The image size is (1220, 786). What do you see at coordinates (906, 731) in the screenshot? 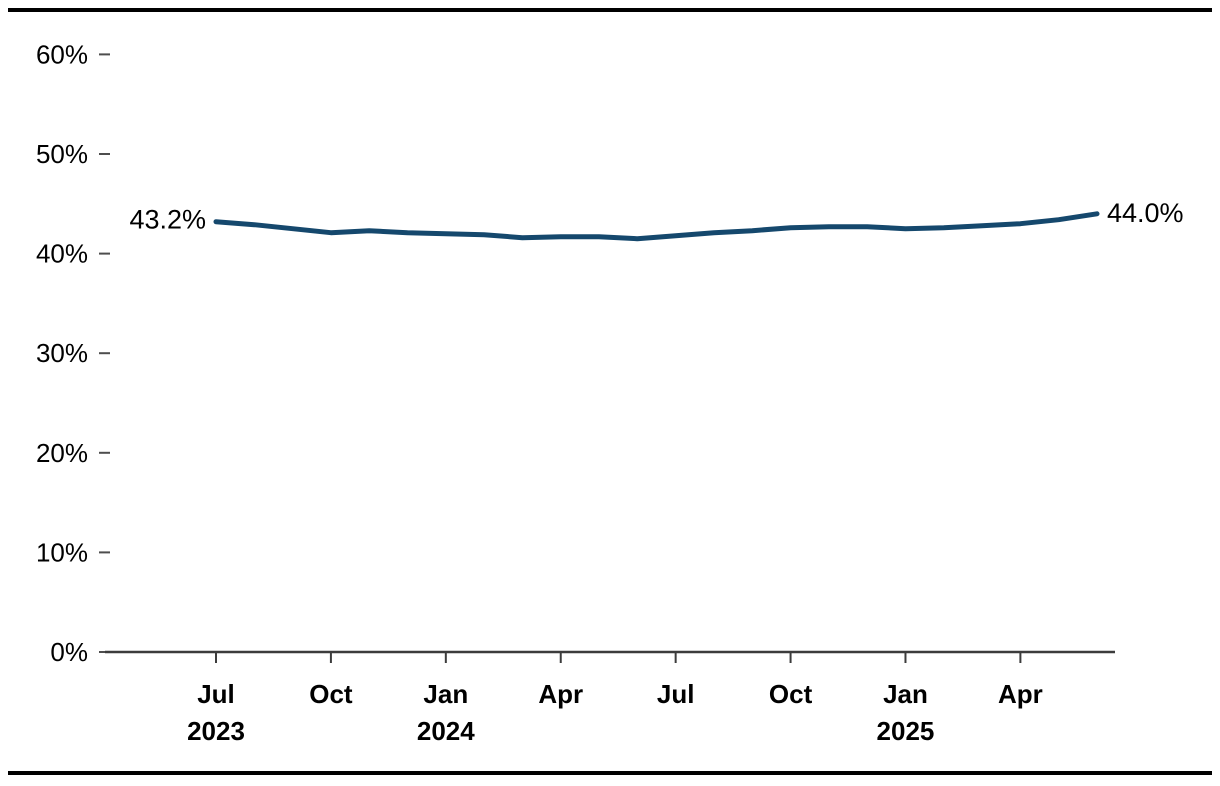
I see `x-tick-year-label: 2025` at bounding box center [906, 731].